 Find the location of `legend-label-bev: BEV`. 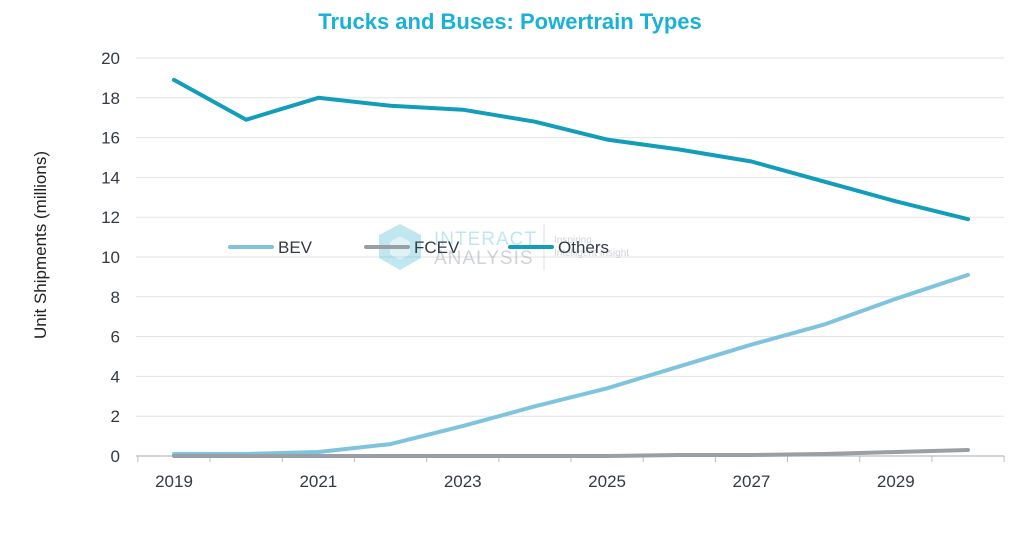

legend-label-bev: BEV is located at coordinates (295, 247).